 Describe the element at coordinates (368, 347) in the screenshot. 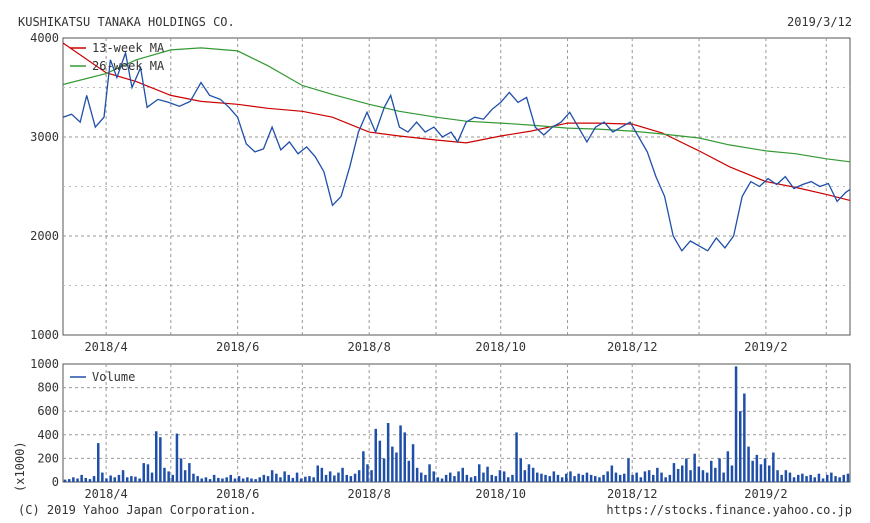

I see `price-x-tick-label: 2018/8` at that location.